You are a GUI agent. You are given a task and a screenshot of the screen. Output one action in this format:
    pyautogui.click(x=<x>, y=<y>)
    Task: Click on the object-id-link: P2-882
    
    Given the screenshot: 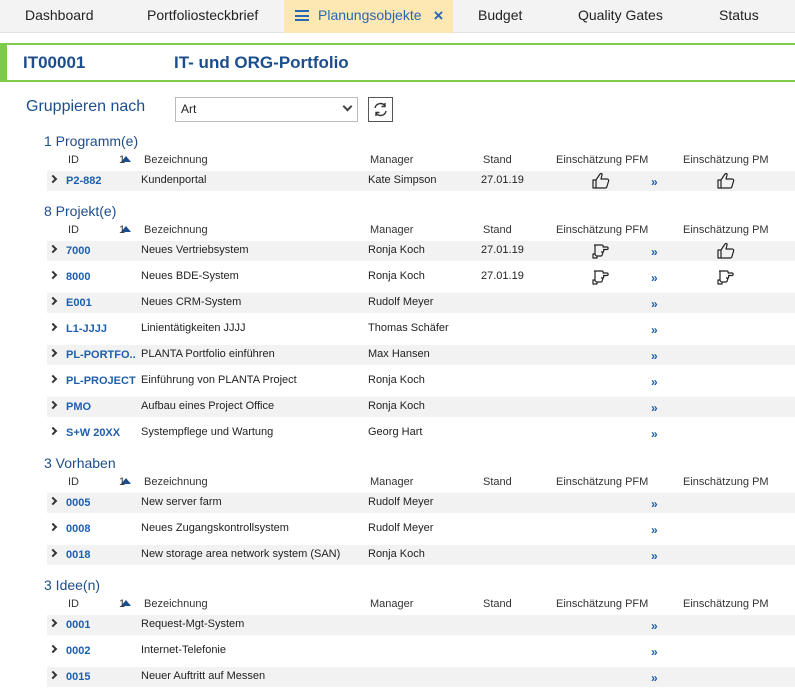 What is the action you would take?
    pyautogui.click(x=84, y=181)
    